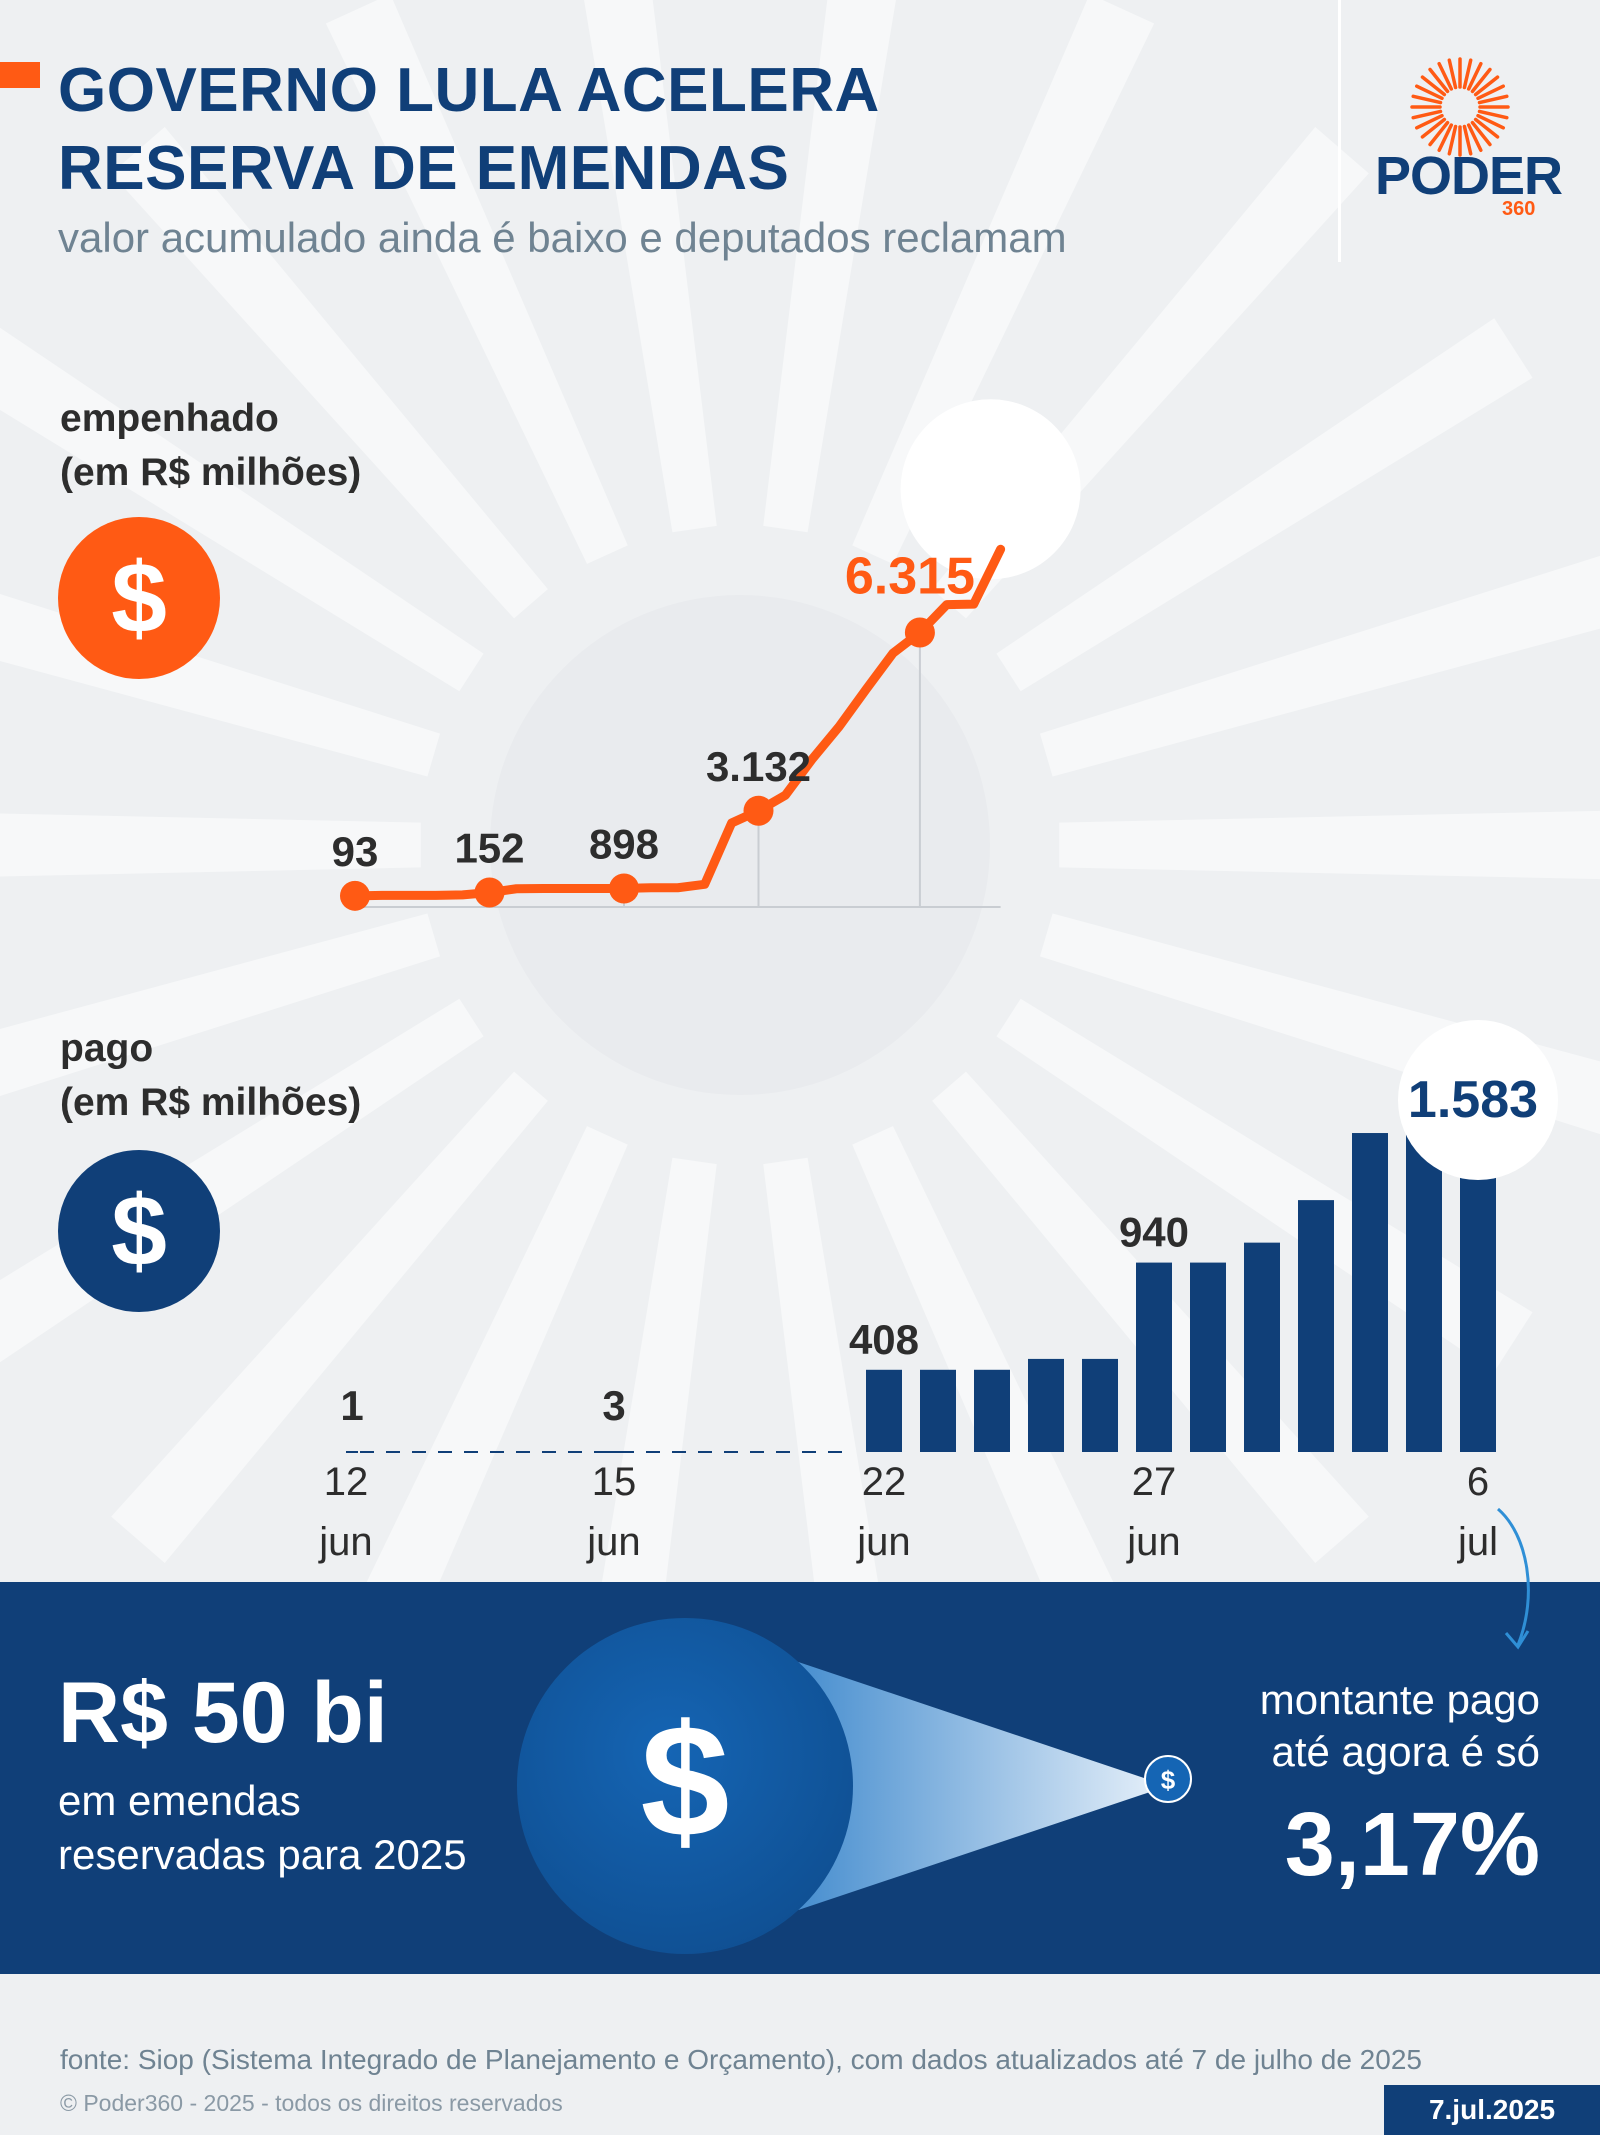  I want to click on share-description: montante pago até agora é só, so click(1400, 1726).